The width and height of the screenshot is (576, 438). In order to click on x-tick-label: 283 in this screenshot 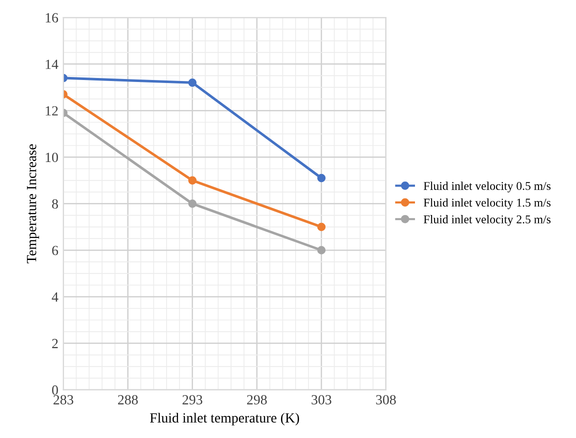, I will do `click(64, 399)`.